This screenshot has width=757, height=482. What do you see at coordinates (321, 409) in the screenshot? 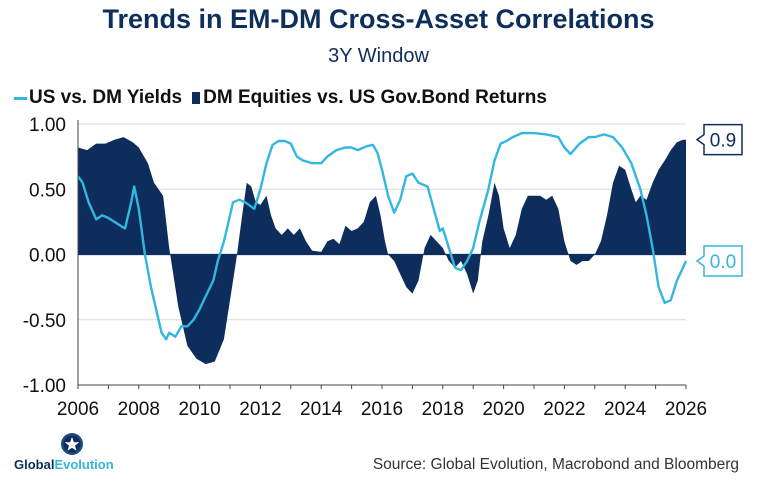
I see `x-tick-label: 2014` at bounding box center [321, 409].